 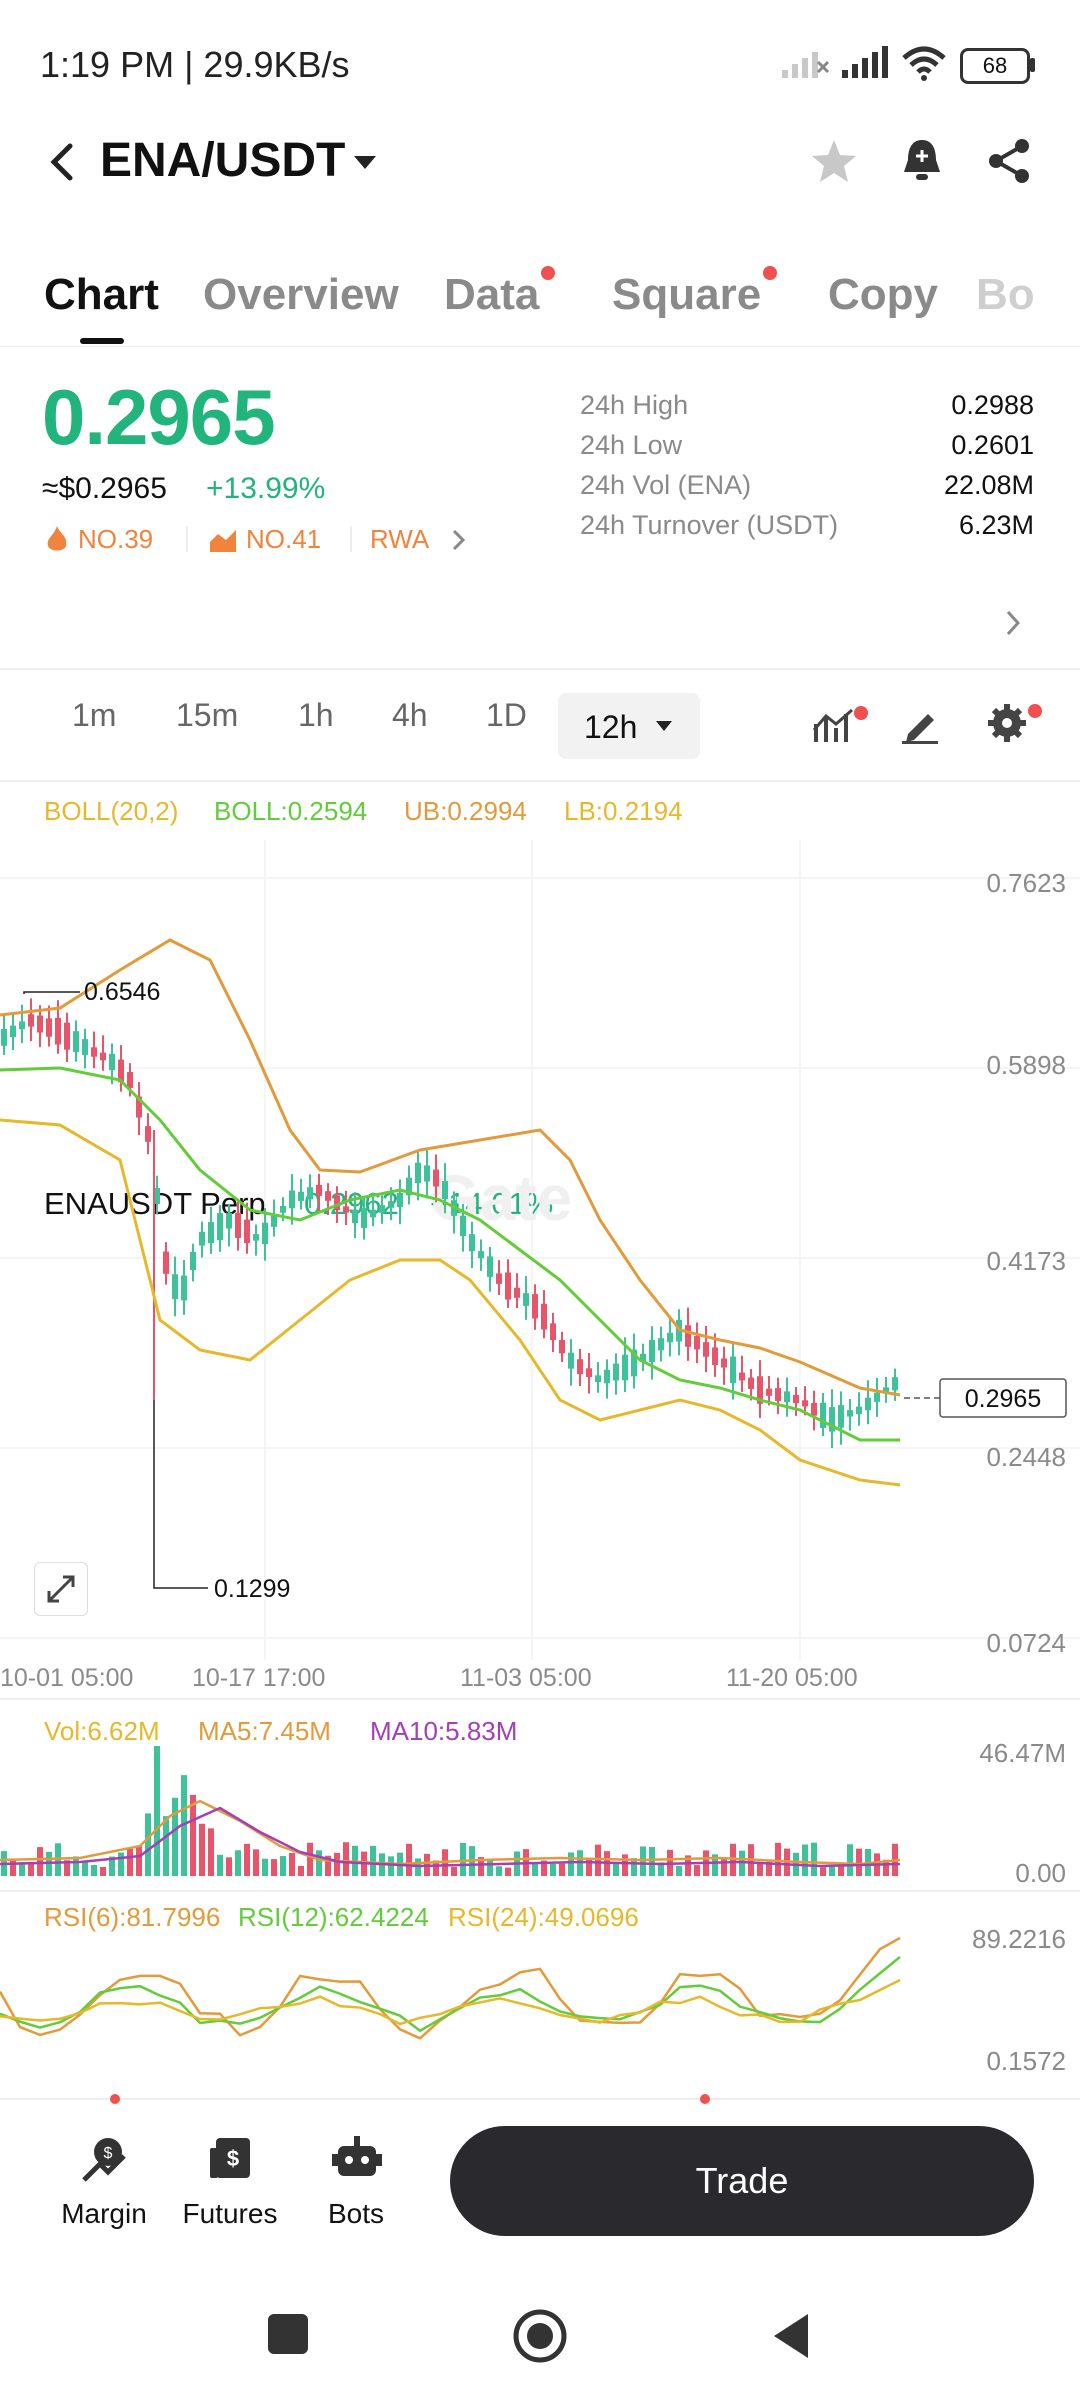 I want to click on expand-icon, so click(x=61, y=1589).